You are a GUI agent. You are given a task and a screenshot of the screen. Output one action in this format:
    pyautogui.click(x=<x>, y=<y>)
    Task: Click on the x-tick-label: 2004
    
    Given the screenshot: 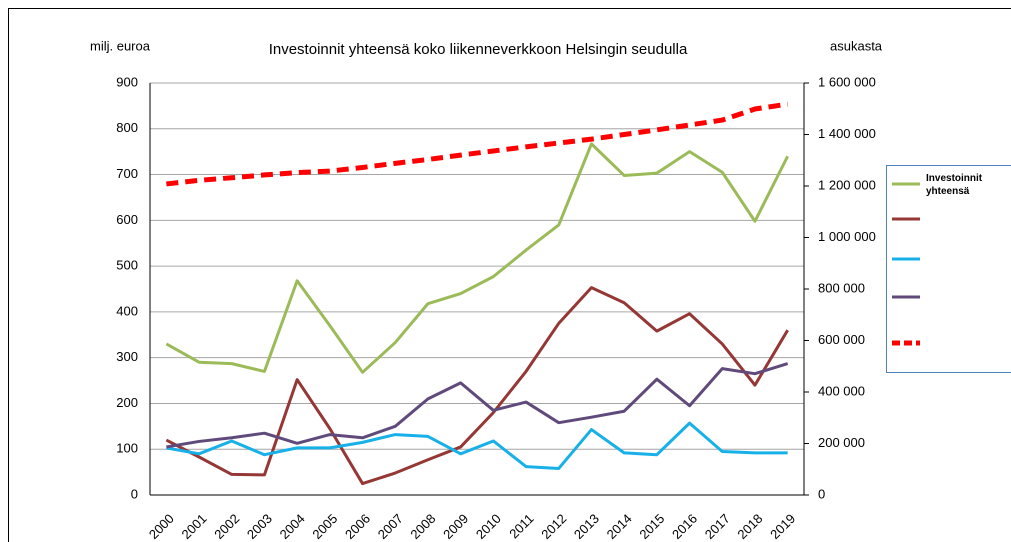 What is the action you would take?
    pyautogui.click(x=292, y=526)
    